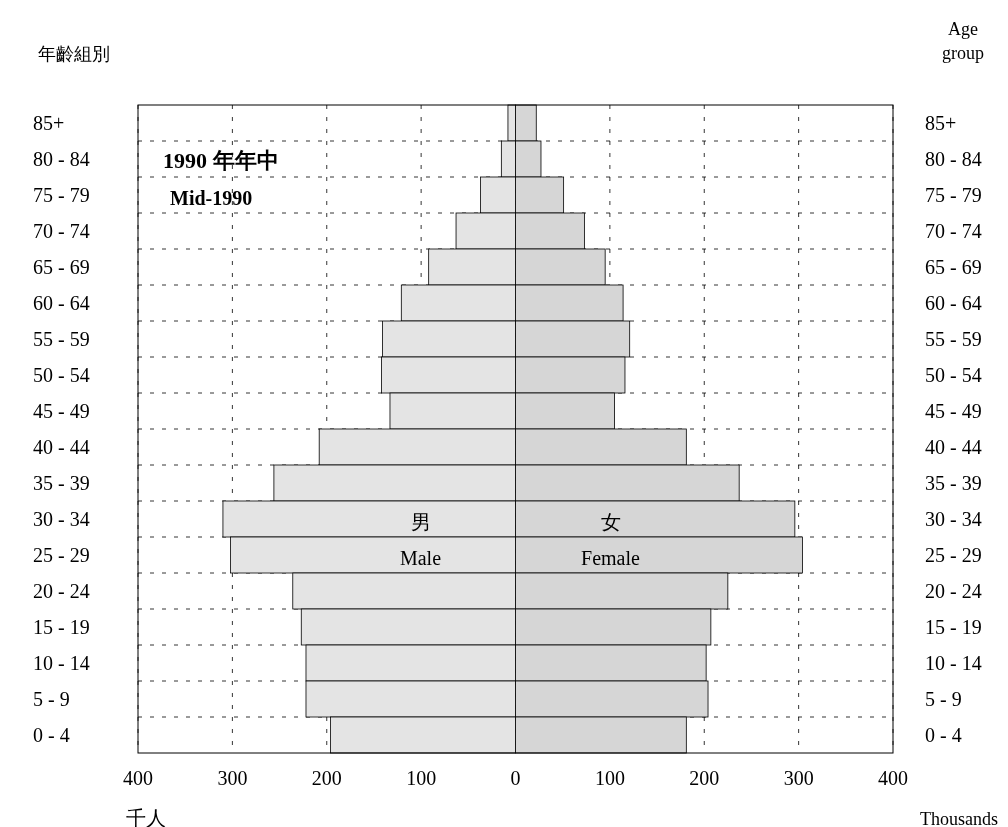 This screenshot has width=1008, height=827. Describe the element at coordinates (61, 375) in the screenshot. I see `category-label: 50 - 54` at that location.